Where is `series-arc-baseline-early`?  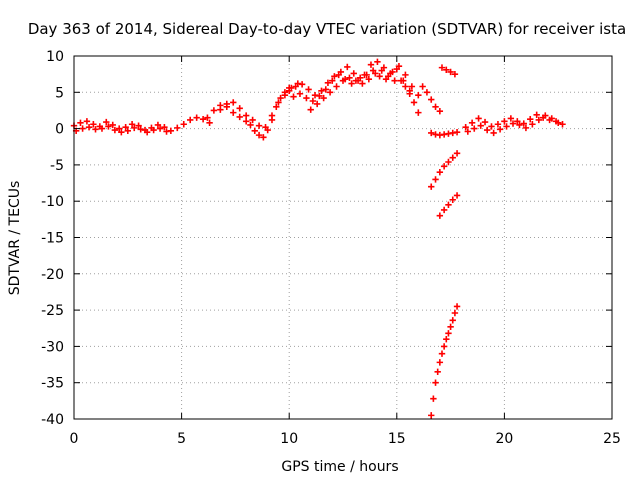 series-arc-baseline-early is located at coordinates (141, 124).